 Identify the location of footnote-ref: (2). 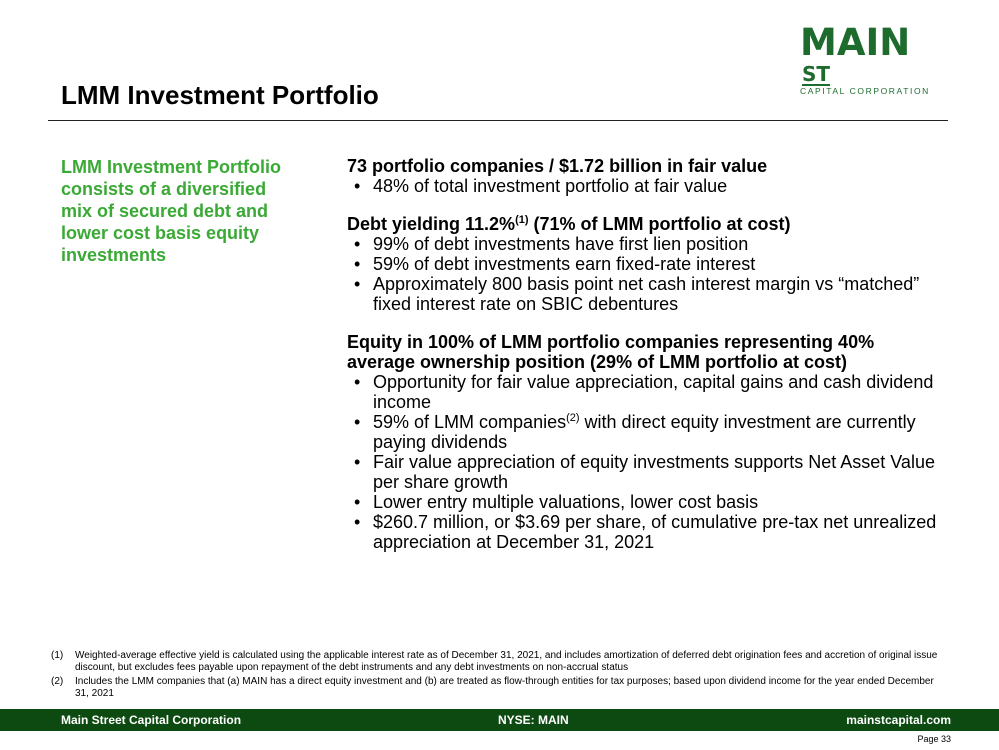
(573, 418).